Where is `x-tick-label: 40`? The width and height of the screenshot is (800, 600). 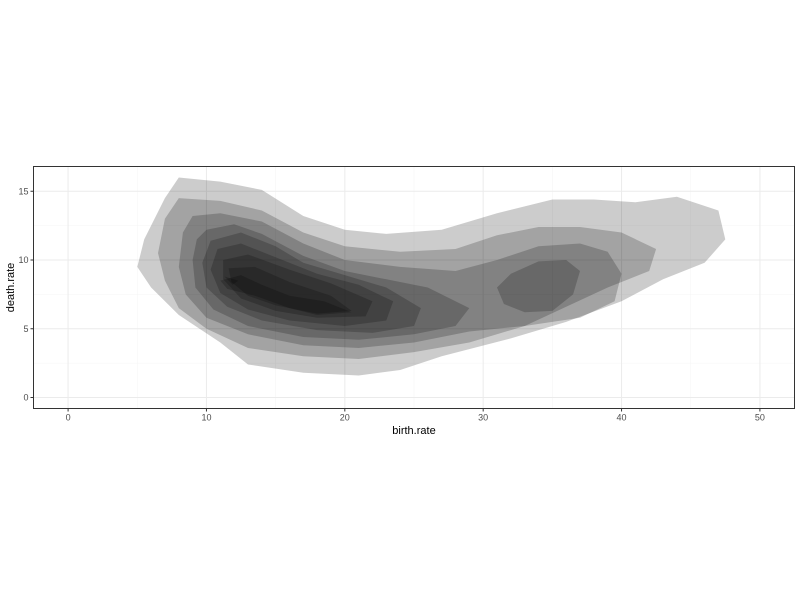 x-tick-label: 40 is located at coordinates (622, 418).